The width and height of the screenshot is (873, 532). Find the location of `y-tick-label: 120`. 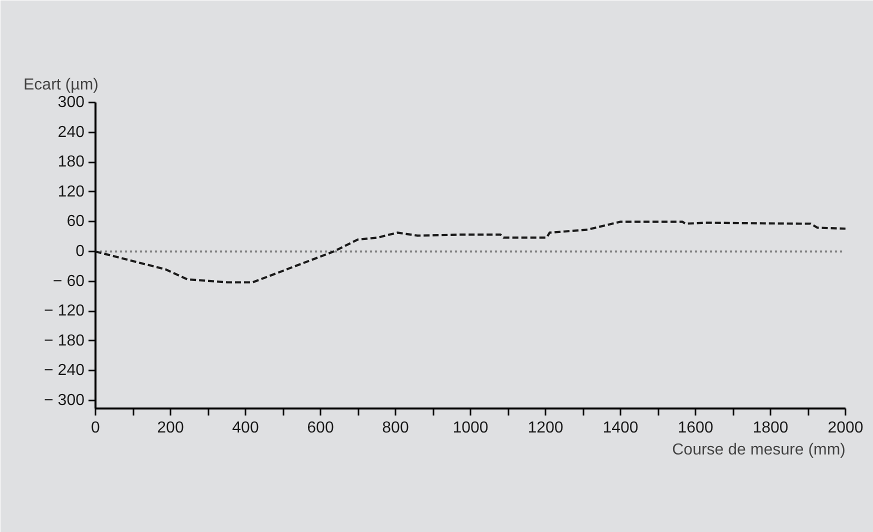

y-tick-label: 120 is located at coordinates (71, 191).